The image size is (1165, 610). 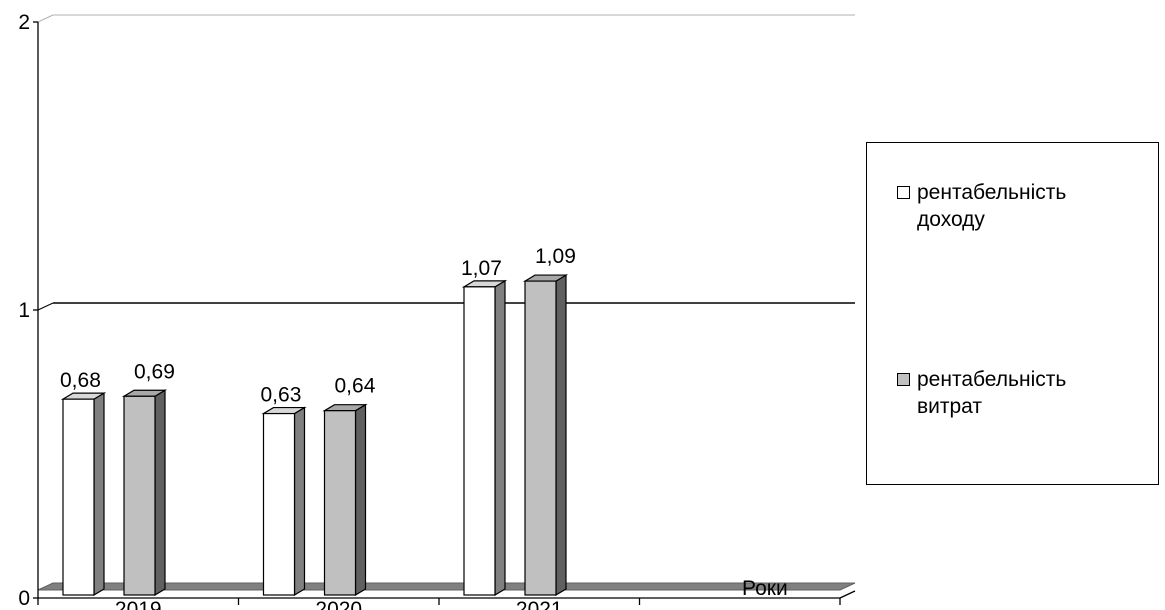 What do you see at coordinates (24, 598) in the screenshot?
I see `y-tick-label: 0` at bounding box center [24, 598].